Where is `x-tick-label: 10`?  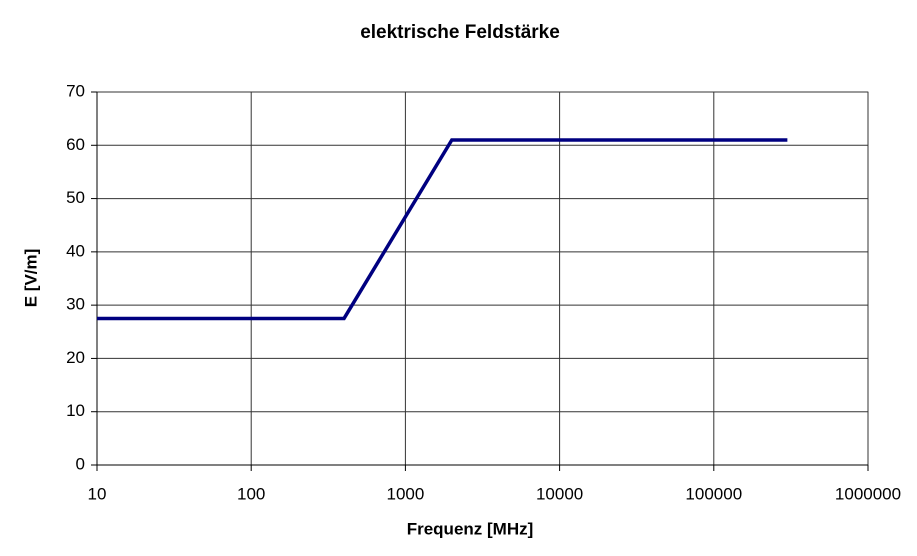
x-tick-label: 10 is located at coordinates (97, 493).